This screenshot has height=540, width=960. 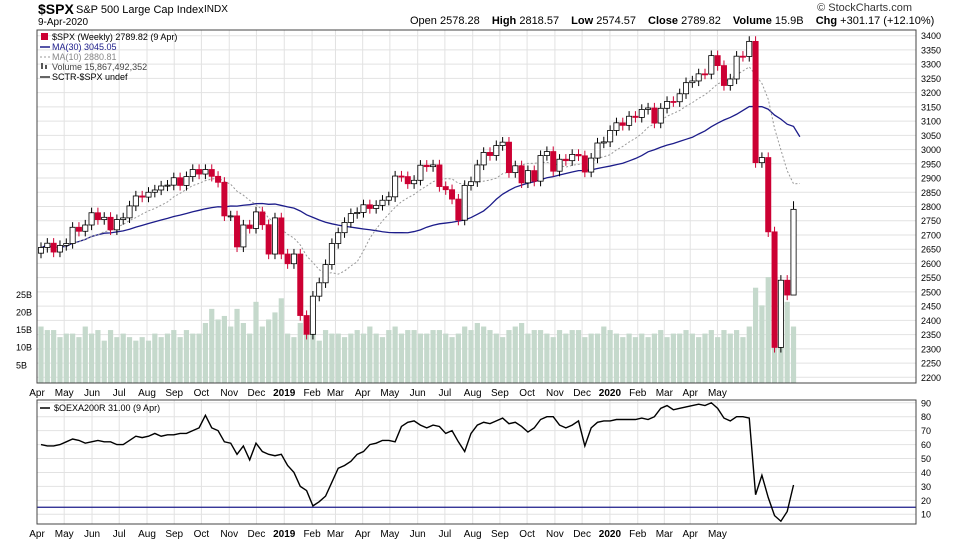 What do you see at coordinates (864, 8) in the screenshot?
I see `stockcharts-brand: © StockCharts.com` at bounding box center [864, 8].